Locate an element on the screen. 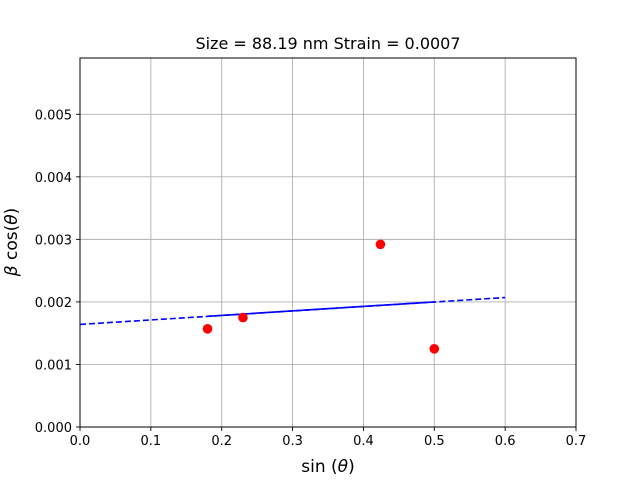  x-axis-label: sin (θ) is located at coordinates (327, 467).